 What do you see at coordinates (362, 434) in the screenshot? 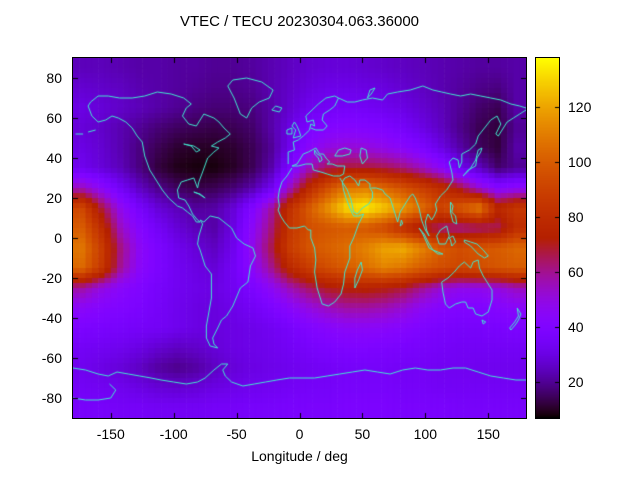
I see `x-tick-label: 50` at bounding box center [362, 434].